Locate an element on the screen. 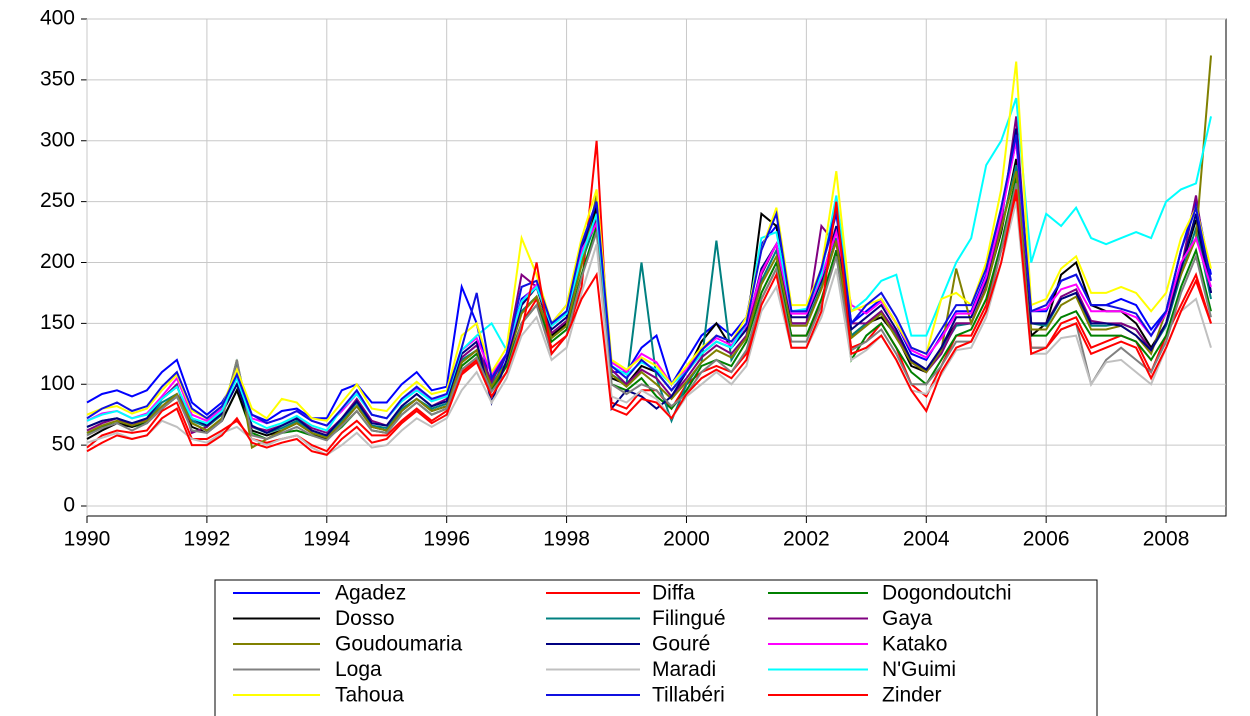 This screenshot has height=716, width=1250. x-tick-label: 2004 is located at coordinates (926, 539).